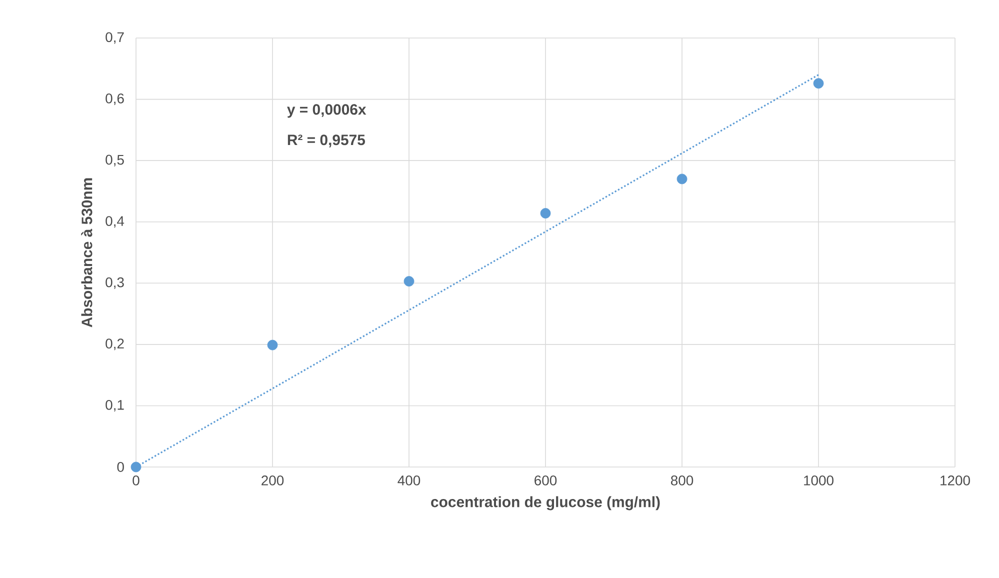  What do you see at coordinates (115, 100) in the screenshot?
I see `y-tick-label: 0,6` at bounding box center [115, 100].